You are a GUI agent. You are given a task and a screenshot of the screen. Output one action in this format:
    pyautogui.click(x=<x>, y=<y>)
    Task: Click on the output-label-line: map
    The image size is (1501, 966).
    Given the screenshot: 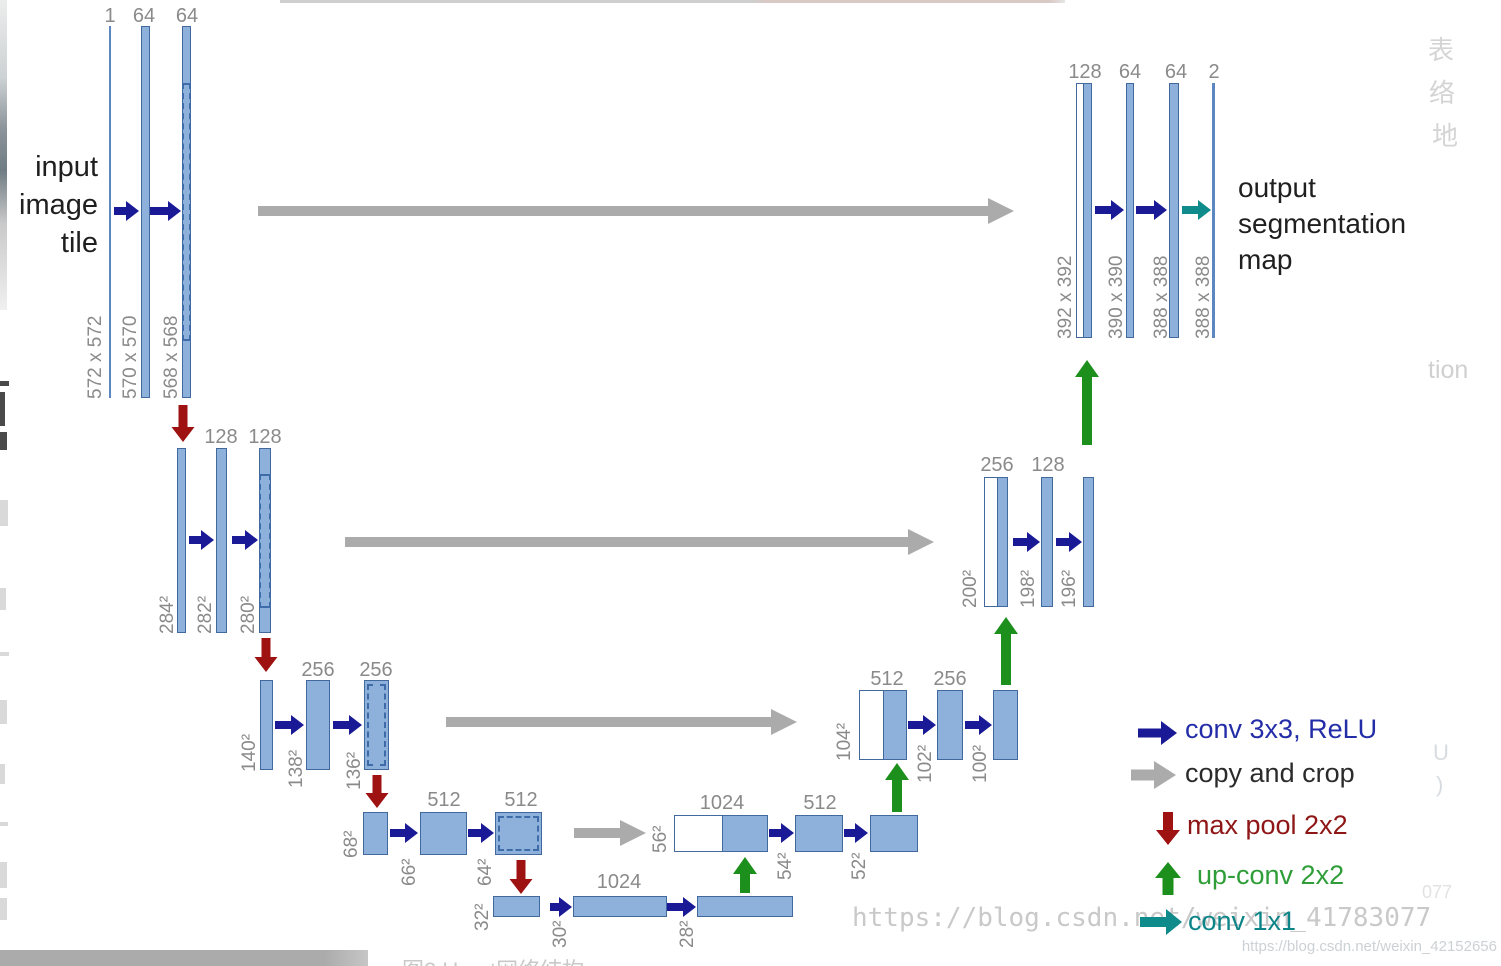 What is the action you would take?
    pyautogui.click(x=1265, y=259)
    